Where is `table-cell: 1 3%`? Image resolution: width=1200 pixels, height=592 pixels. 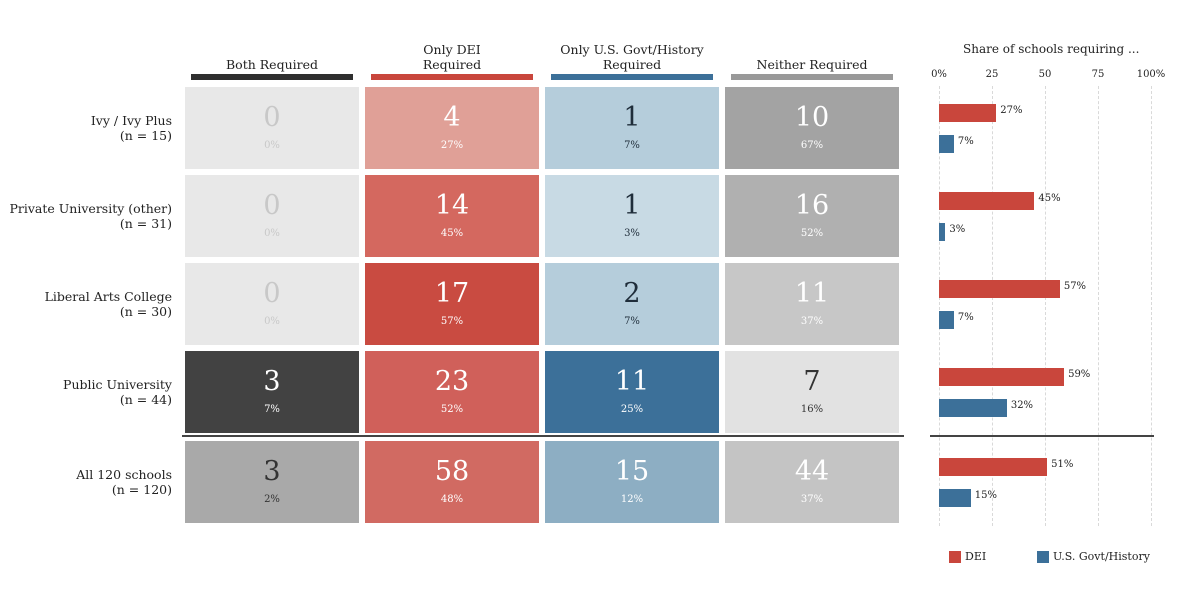 table-cell: 1 3% is located at coordinates (632, 216).